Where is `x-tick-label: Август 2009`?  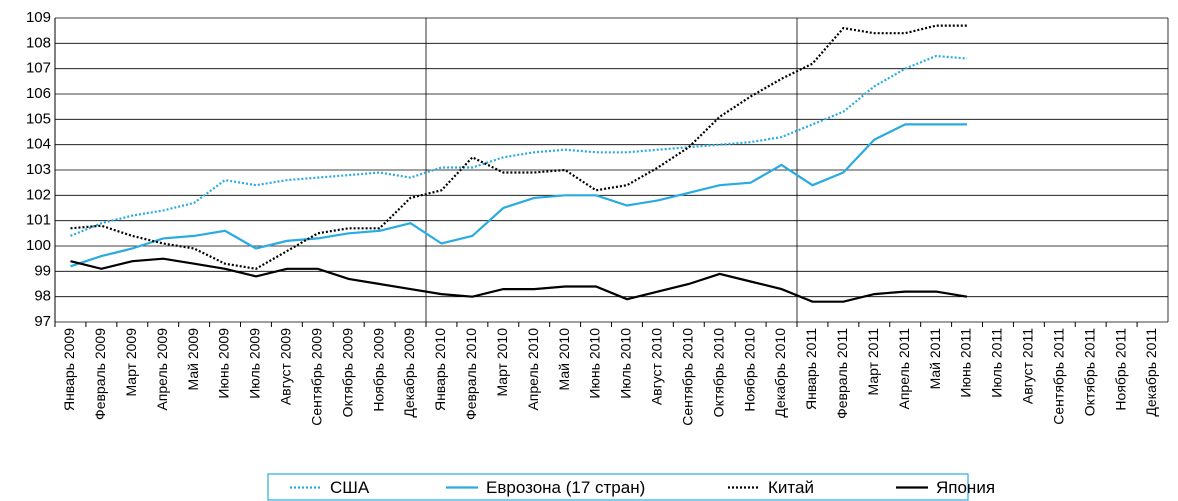 x-tick-label: Август 2009 is located at coordinates (286, 366).